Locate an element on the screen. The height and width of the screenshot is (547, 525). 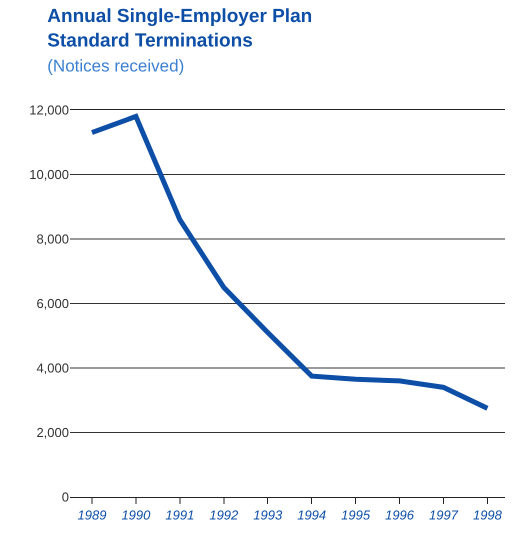
x-tick-label: 1995 is located at coordinates (356, 515).